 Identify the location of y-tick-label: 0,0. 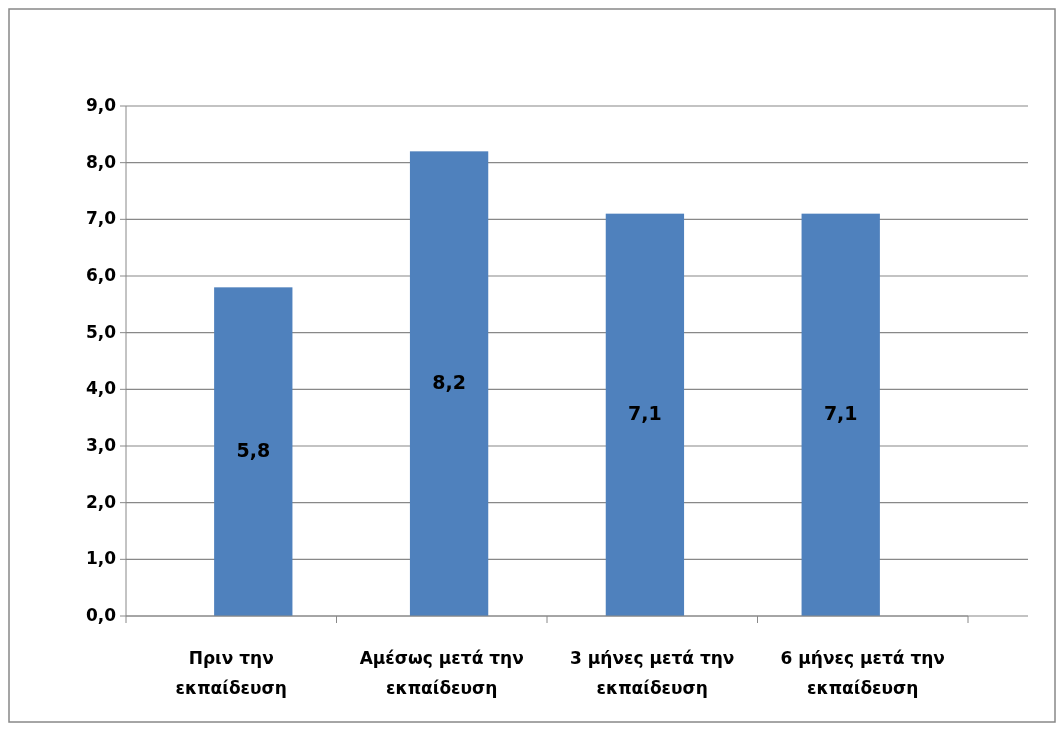
(101, 615).